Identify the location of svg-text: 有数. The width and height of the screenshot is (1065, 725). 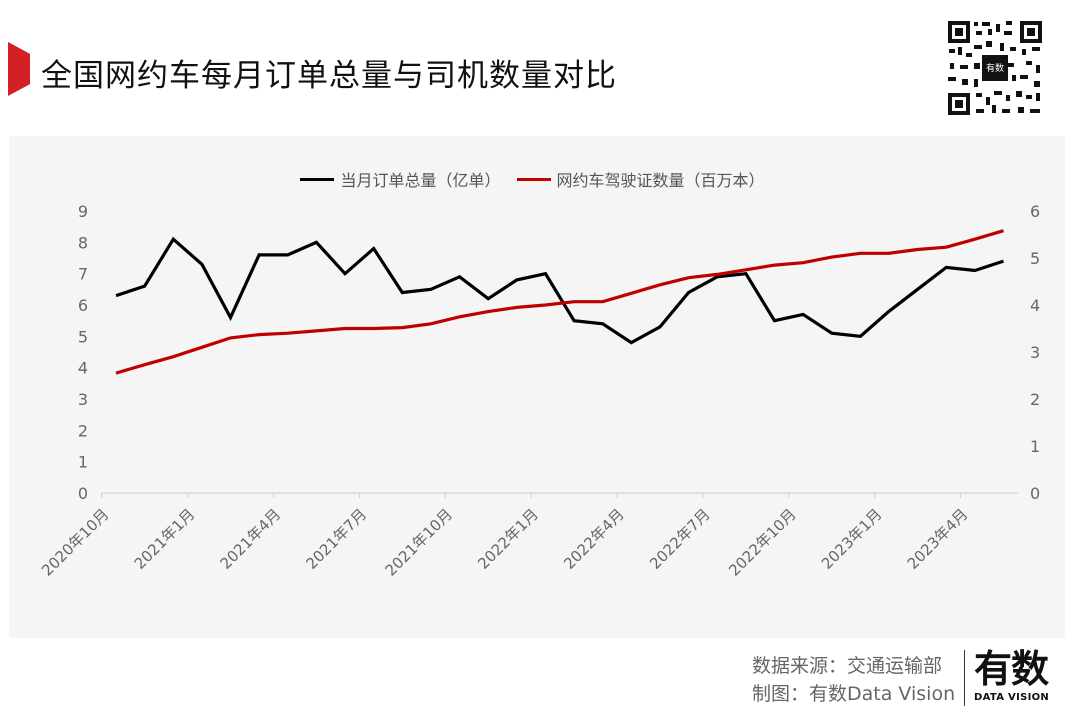
(995, 68).